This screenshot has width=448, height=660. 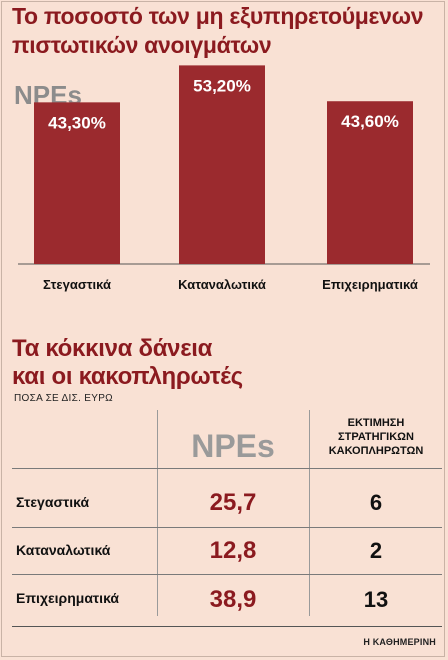 I want to click on row-estimate-consumer: 2, so click(x=376, y=550).